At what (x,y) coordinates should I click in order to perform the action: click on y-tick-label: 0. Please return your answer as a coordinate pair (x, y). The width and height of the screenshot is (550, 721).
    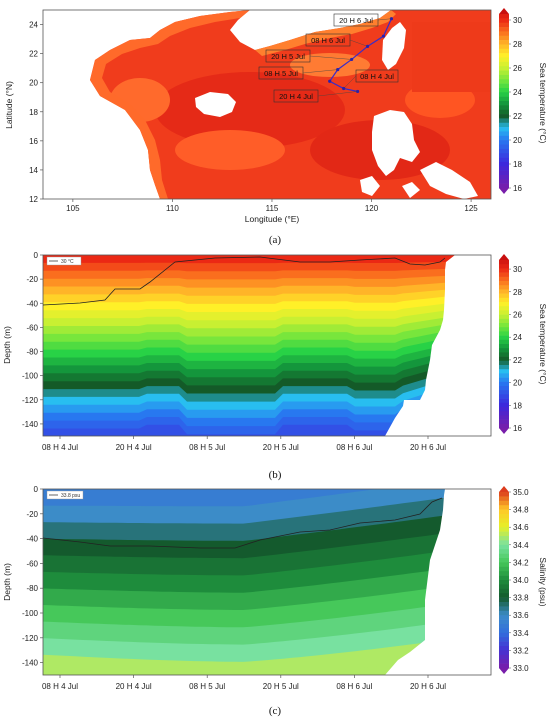
    Looking at the image, I should click on (36, 255).